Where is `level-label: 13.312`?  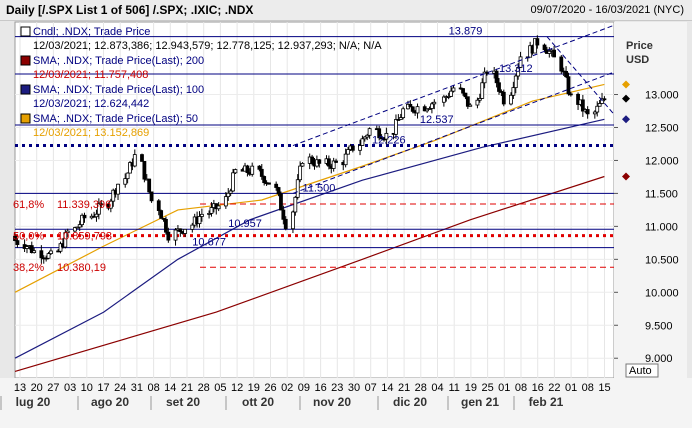
level-label: 13.312 is located at coordinates (516, 69).